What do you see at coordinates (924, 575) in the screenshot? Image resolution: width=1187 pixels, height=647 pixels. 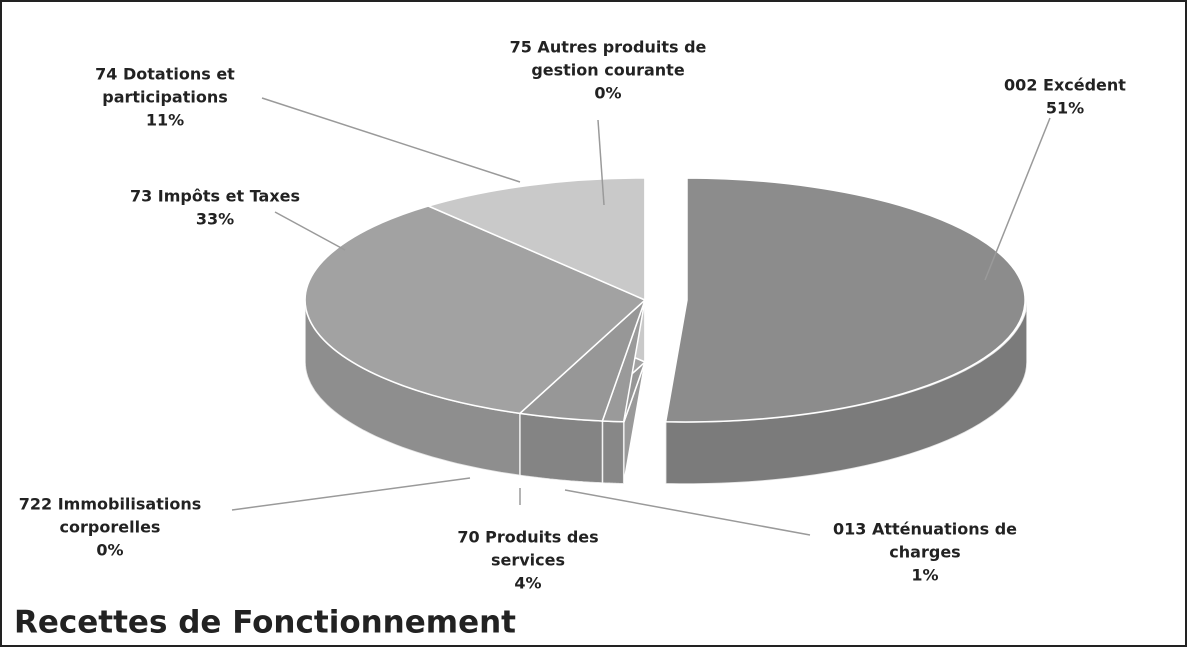 I see `value-label: 1%` at bounding box center [924, 575].